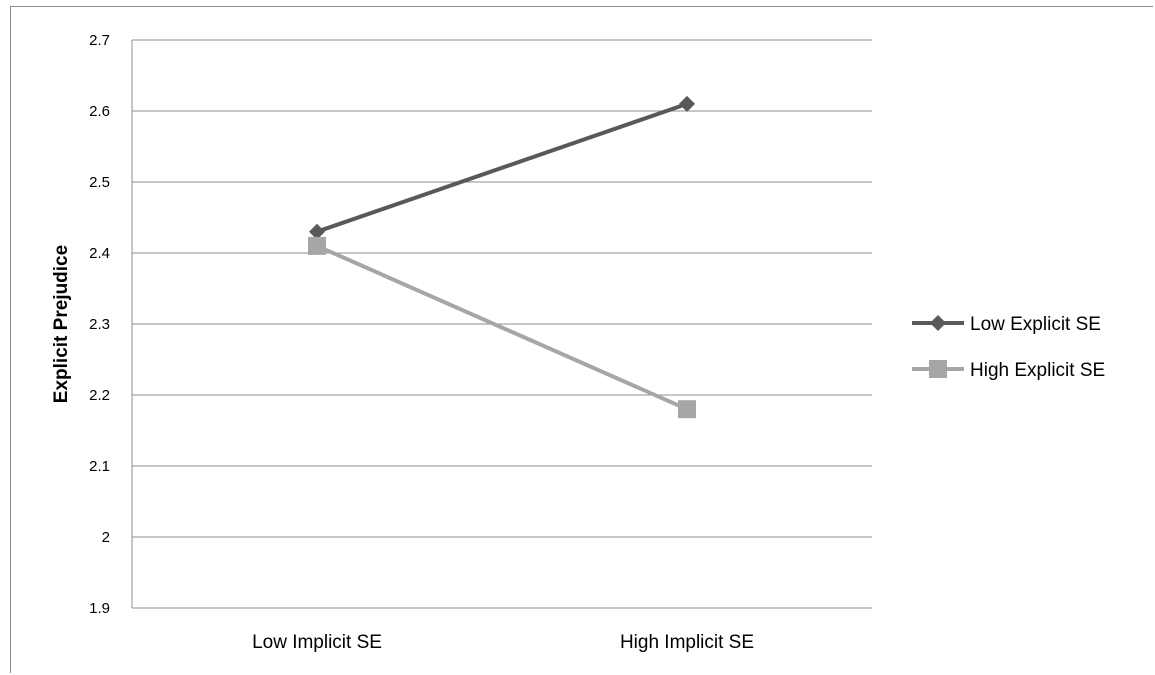 Image resolution: width=1155 pixels, height=675 pixels. I want to click on y-axis-title: Explicit Prejudice, so click(61, 324).